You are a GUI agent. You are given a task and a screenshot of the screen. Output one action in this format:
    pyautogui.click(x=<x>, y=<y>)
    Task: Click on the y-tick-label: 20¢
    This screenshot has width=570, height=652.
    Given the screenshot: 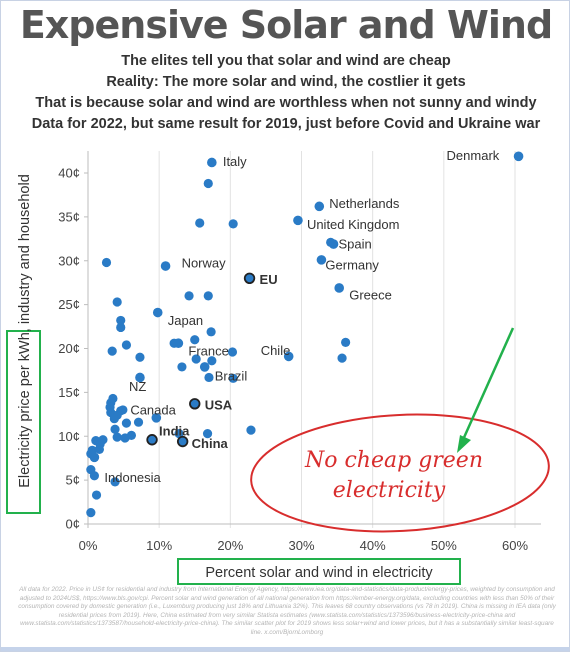 What is the action you would take?
    pyautogui.click(x=69, y=348)
    